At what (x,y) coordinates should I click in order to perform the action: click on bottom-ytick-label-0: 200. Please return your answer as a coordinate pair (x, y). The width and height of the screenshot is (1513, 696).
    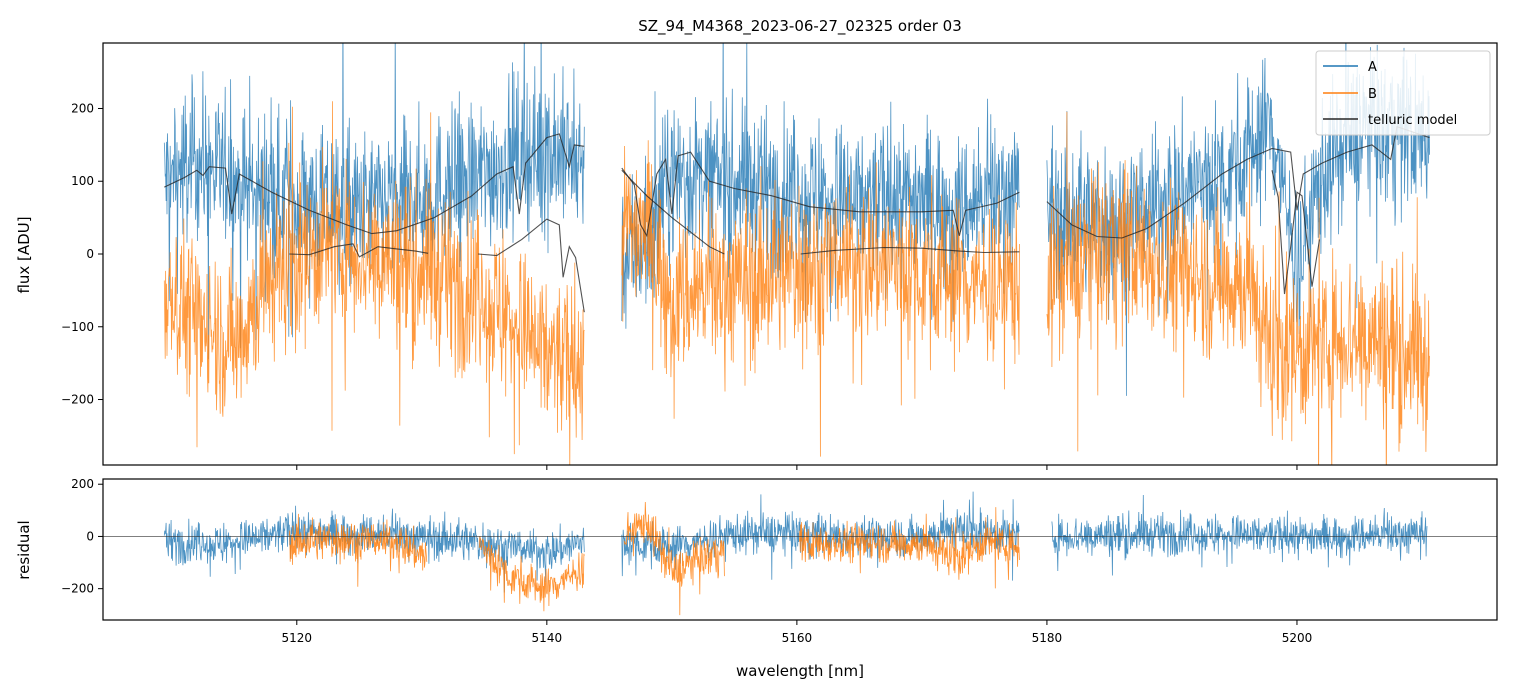
    Looking at the image, I should click on (82, 484).